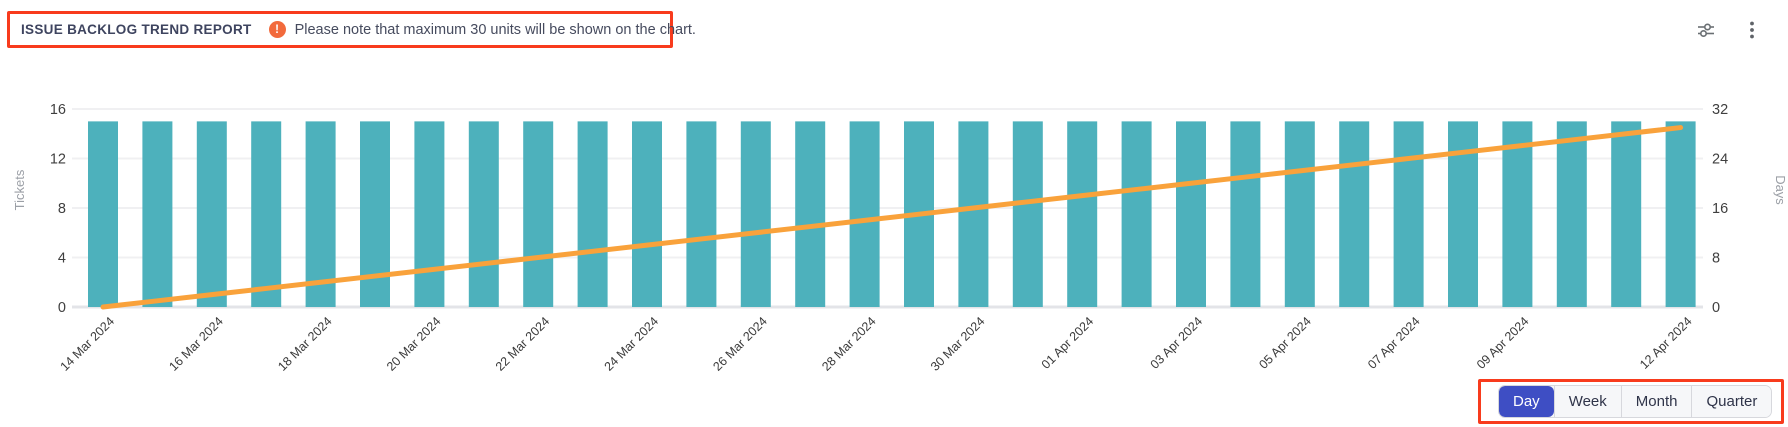 This screenshot has width=1788, height=427. What do you see at coordinates (58, 110) in the screenshot?
I see `left-axis-tick: 16` at bounding box center [58, 110].